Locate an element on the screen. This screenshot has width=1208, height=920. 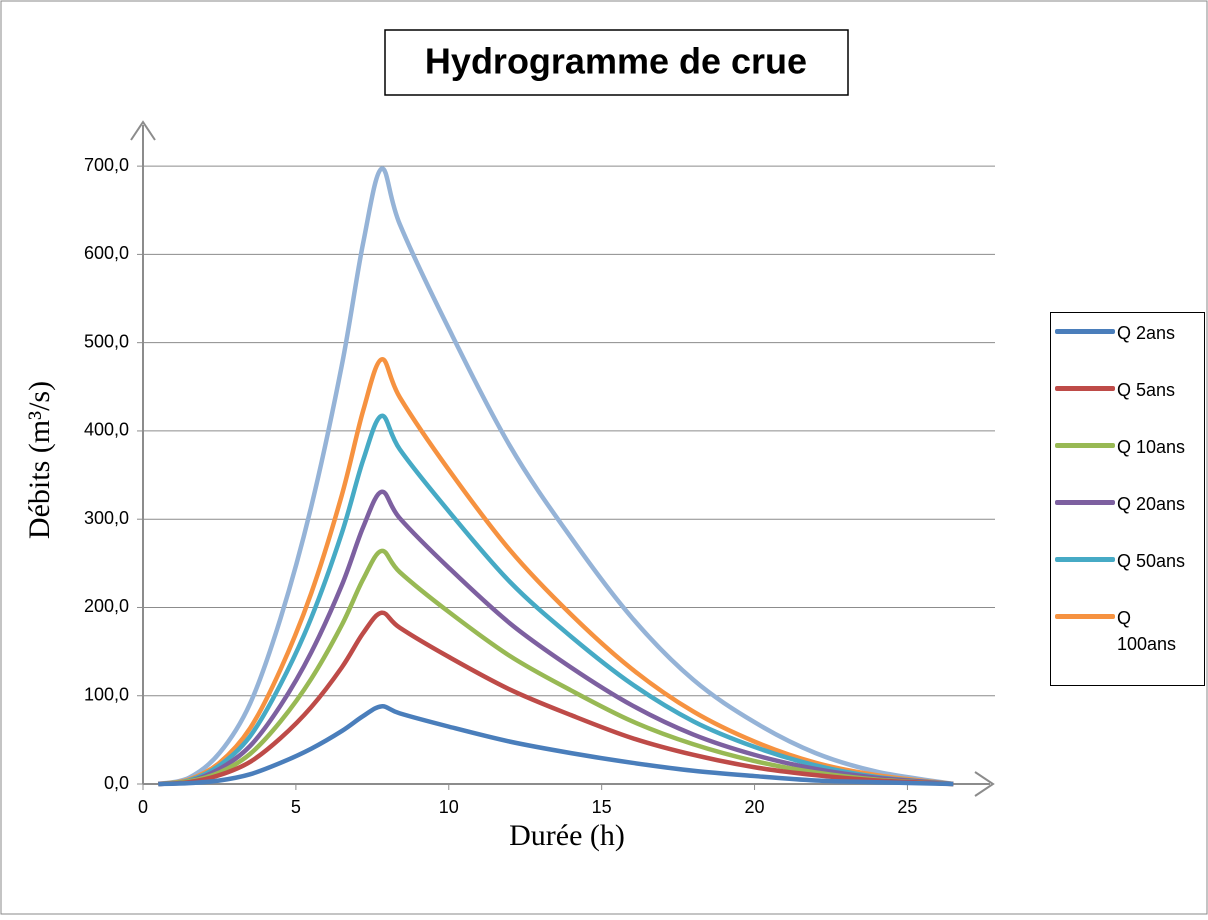
y-tick-label: 0,0 is located at coordinates (116, 783).